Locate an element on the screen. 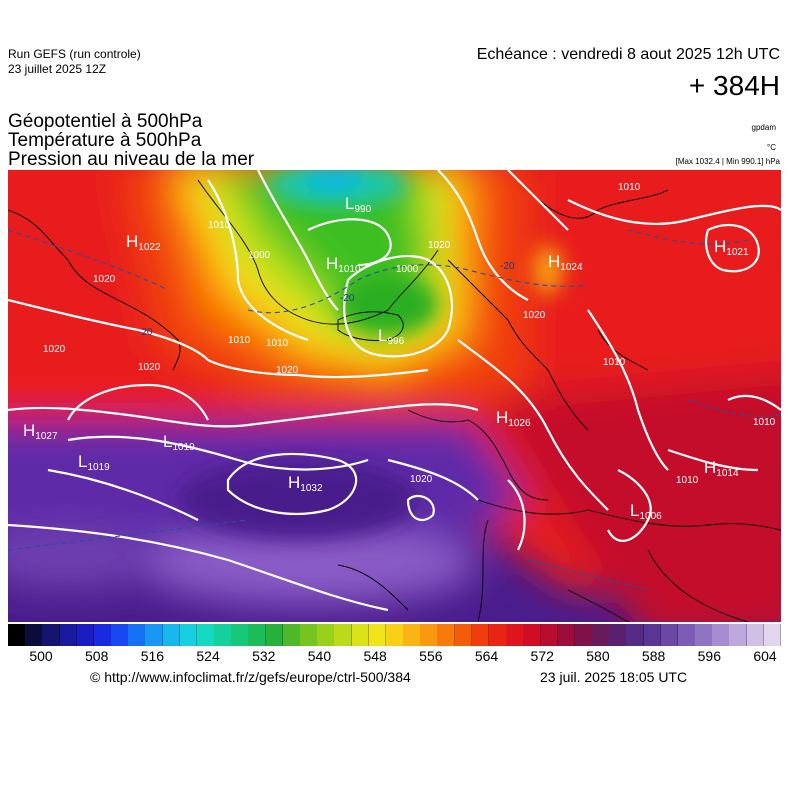 The height and width of the screenshot is (789, 788). color-scale-label: 604 is located at coordinates (765, 656).